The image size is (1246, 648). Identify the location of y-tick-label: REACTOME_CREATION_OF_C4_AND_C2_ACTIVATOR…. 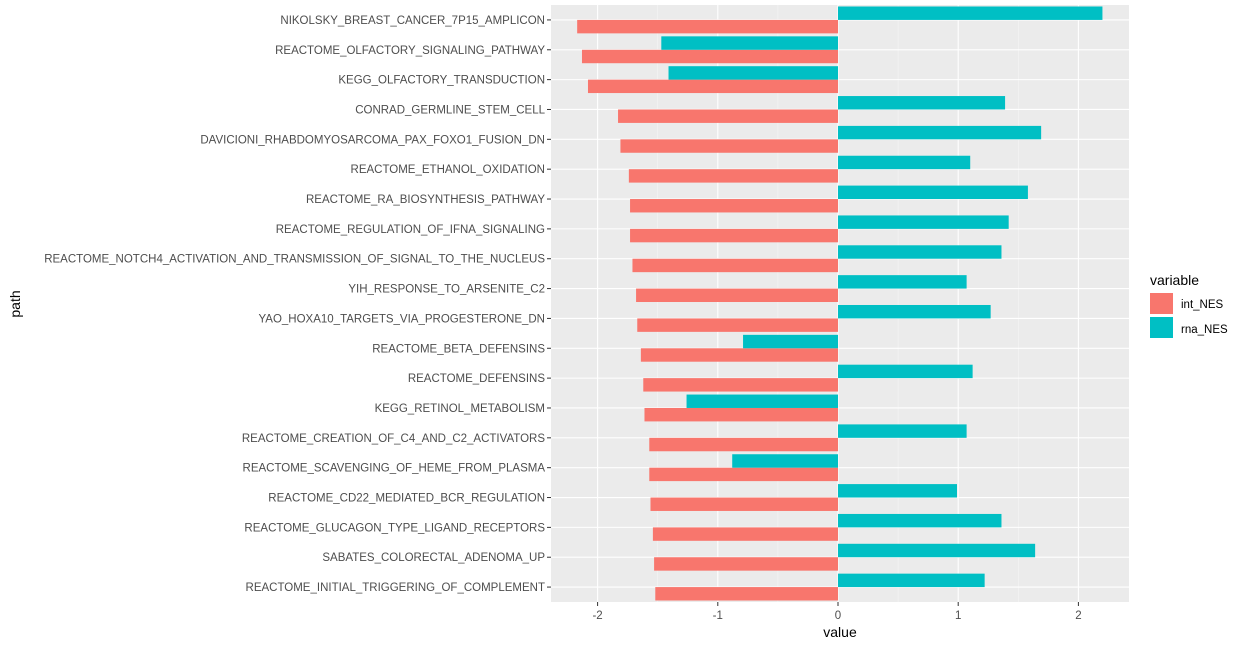
(393, 439).